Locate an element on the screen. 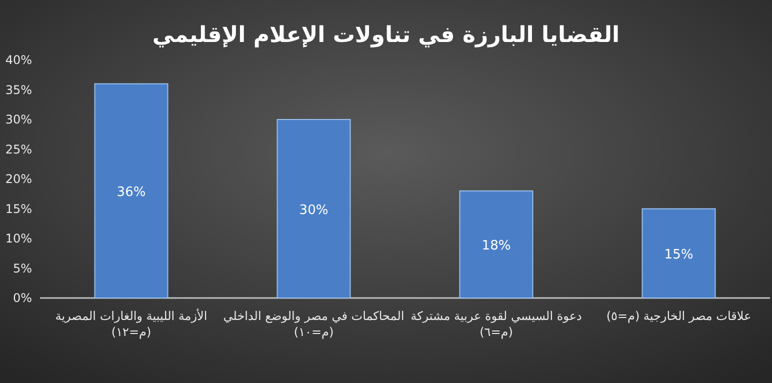  data-label: 18% is located at coordinates (496, 246).